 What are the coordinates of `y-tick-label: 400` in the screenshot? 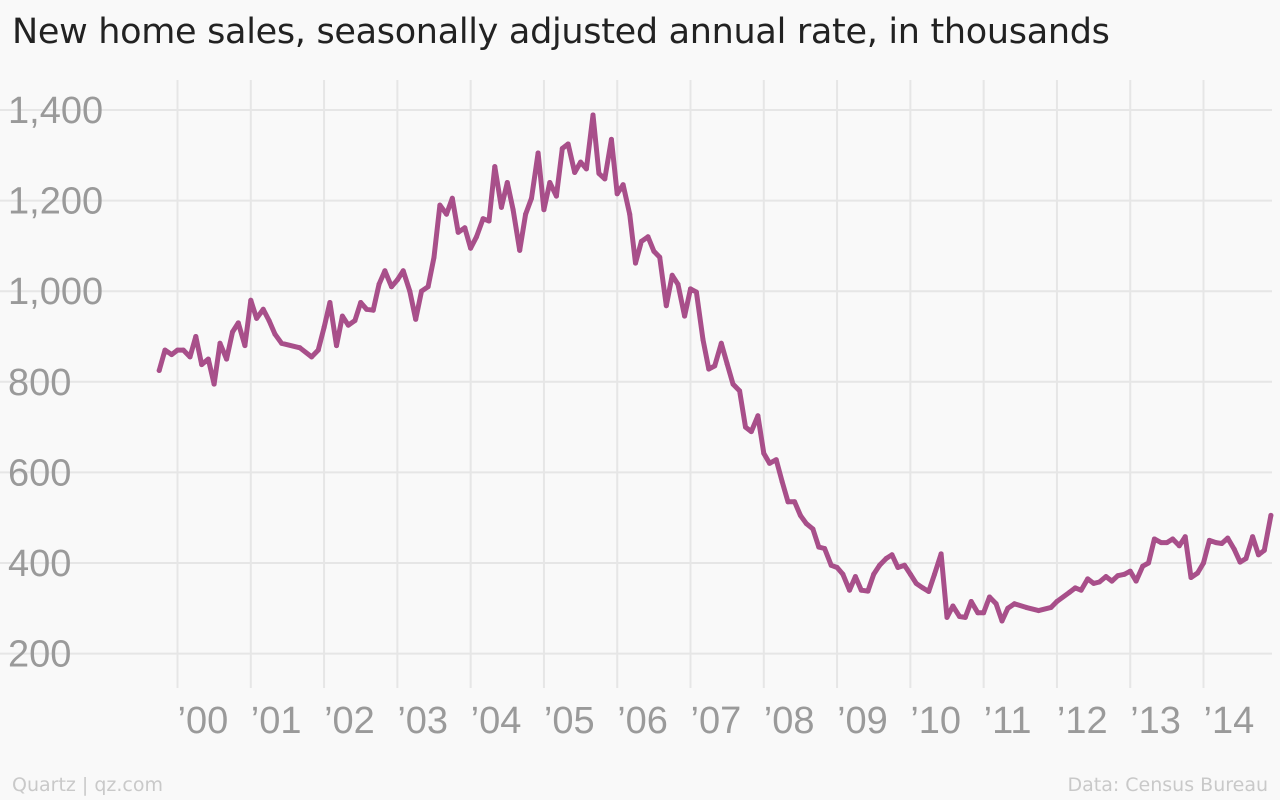 It's located at (39, 564).